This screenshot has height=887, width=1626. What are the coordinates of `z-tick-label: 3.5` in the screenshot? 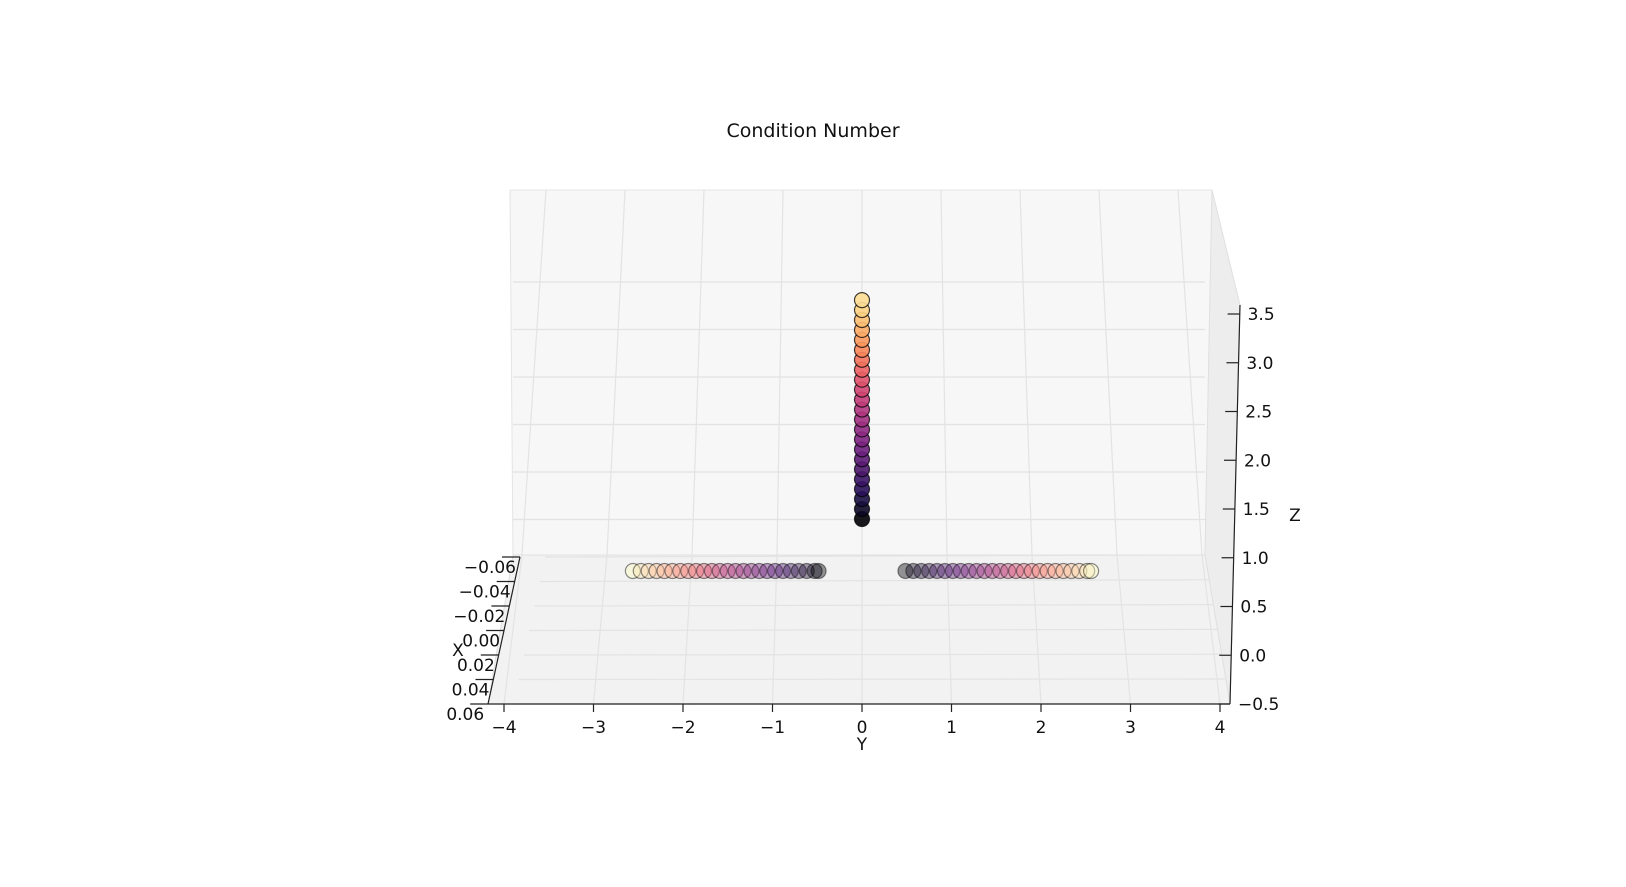 It's located at (1261, 315).